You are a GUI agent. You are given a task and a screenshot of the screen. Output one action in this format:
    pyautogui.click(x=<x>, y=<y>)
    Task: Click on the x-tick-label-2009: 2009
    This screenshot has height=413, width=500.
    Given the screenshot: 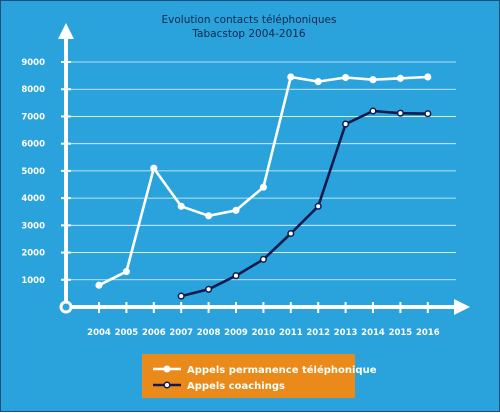 What is the action you would take?
    pyautogui.click(x=236, y=333)
    